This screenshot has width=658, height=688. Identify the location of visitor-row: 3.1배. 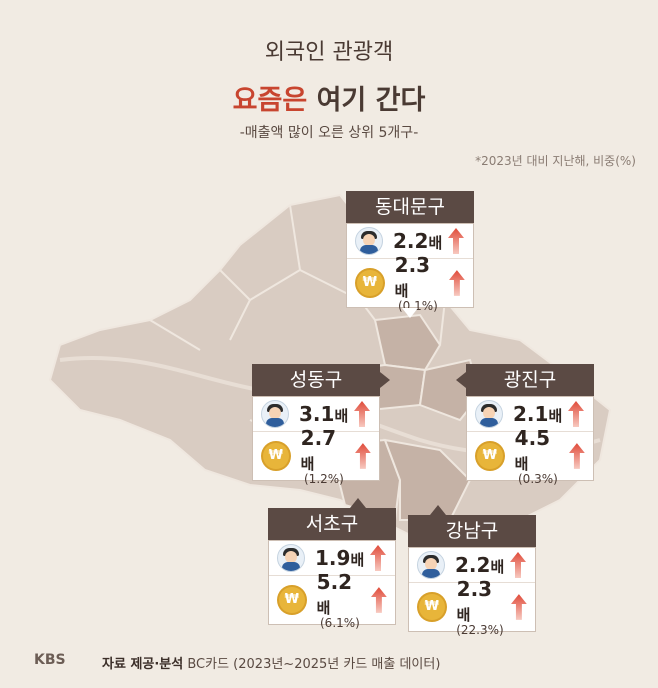
(316, 414).